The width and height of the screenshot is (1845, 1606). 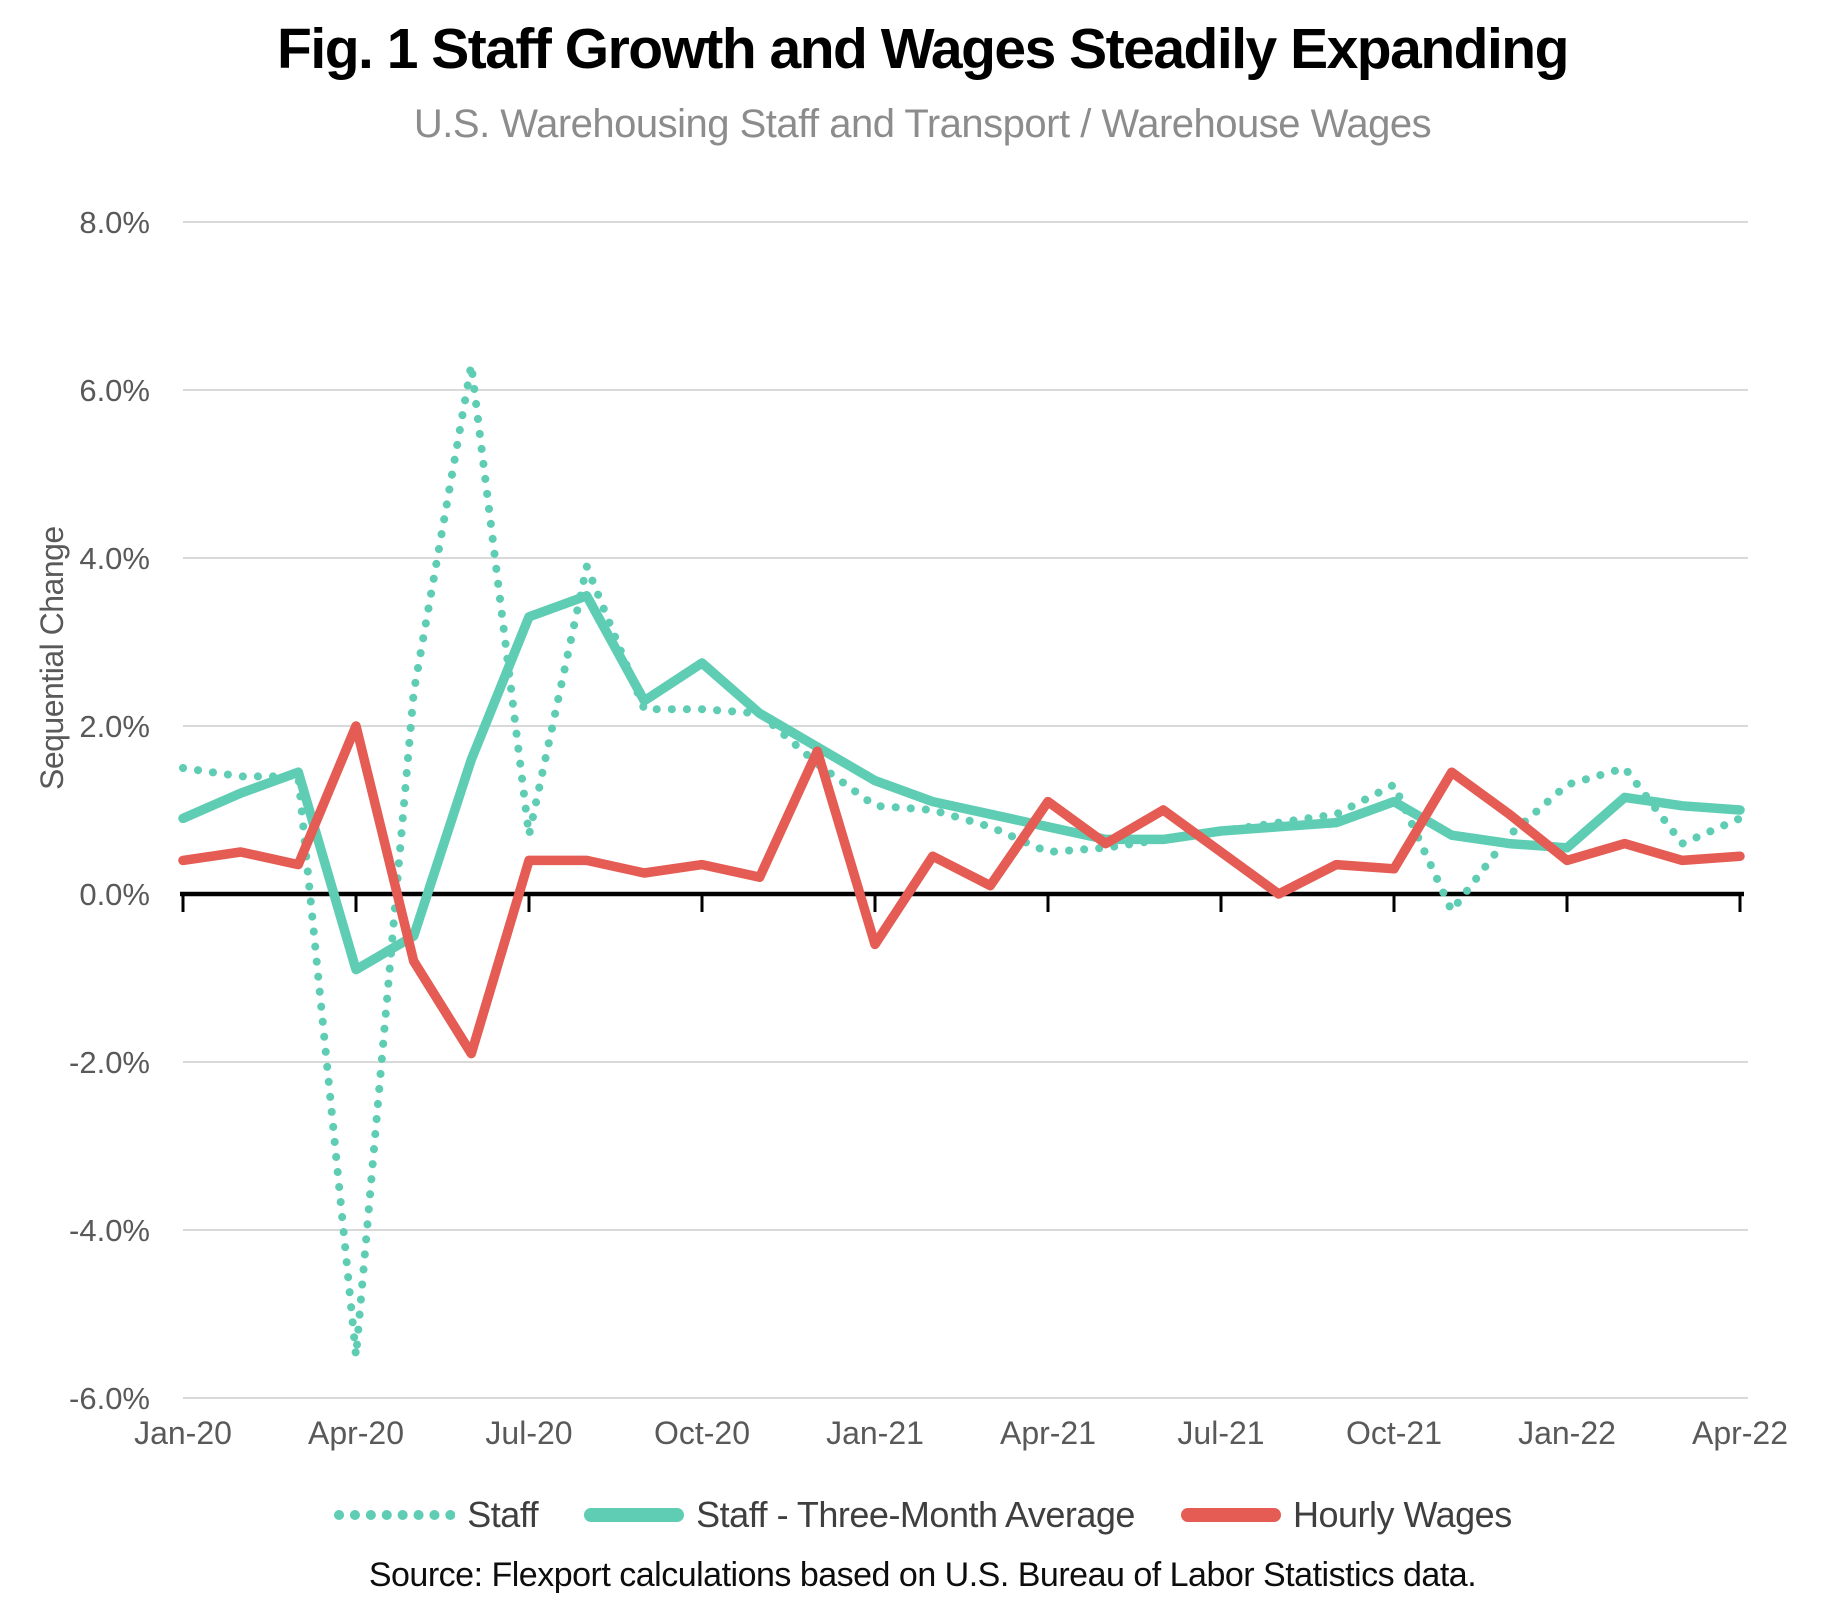 I want to click on y-tick-label: -4.0%, so click(x=109, y=1230).